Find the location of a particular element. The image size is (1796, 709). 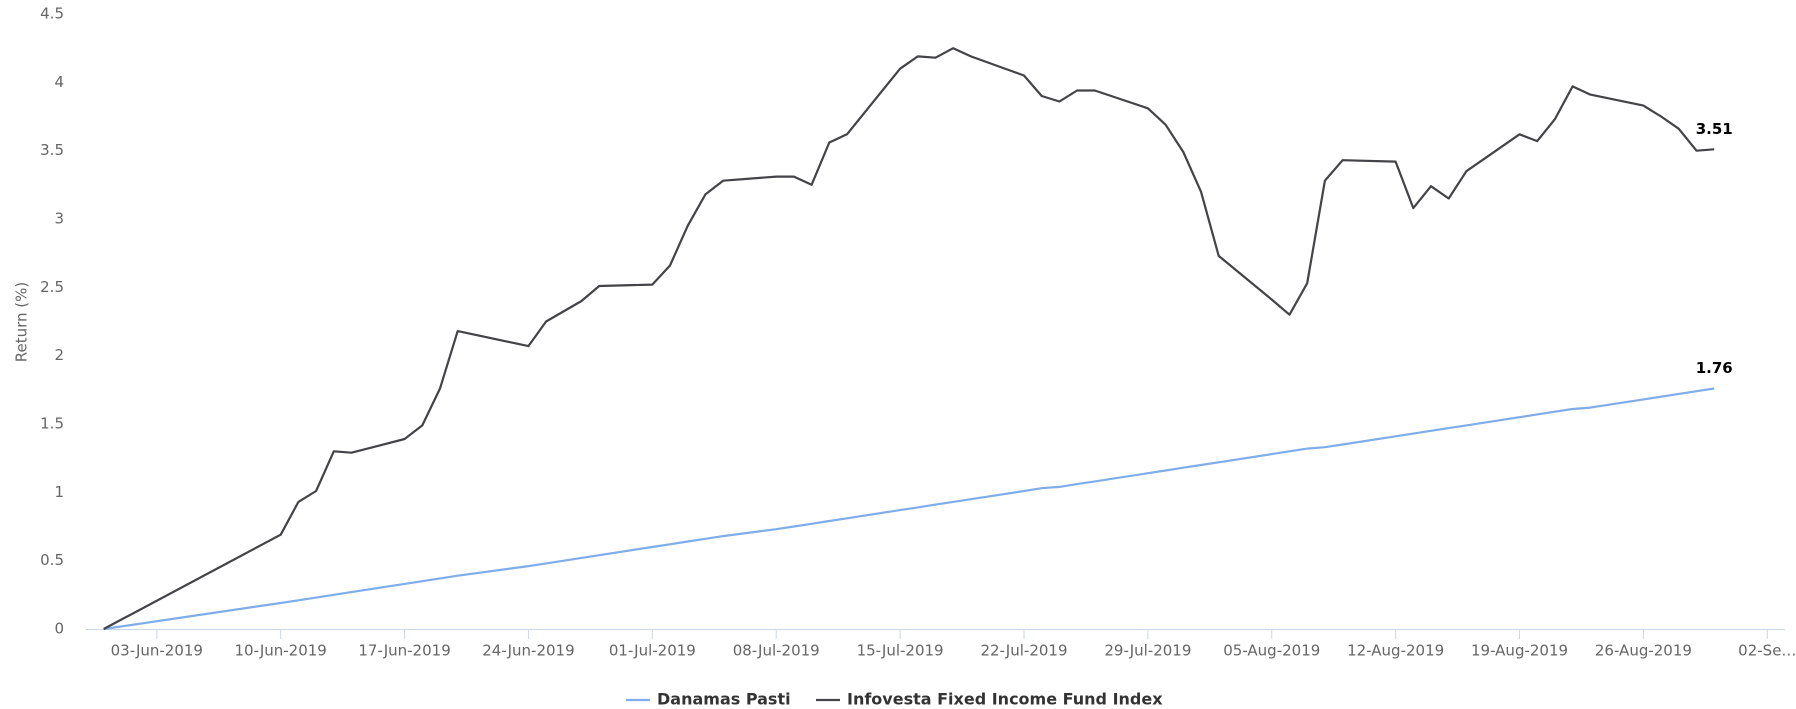

y-tick-label: 3 is located at coordinates (59, 219).